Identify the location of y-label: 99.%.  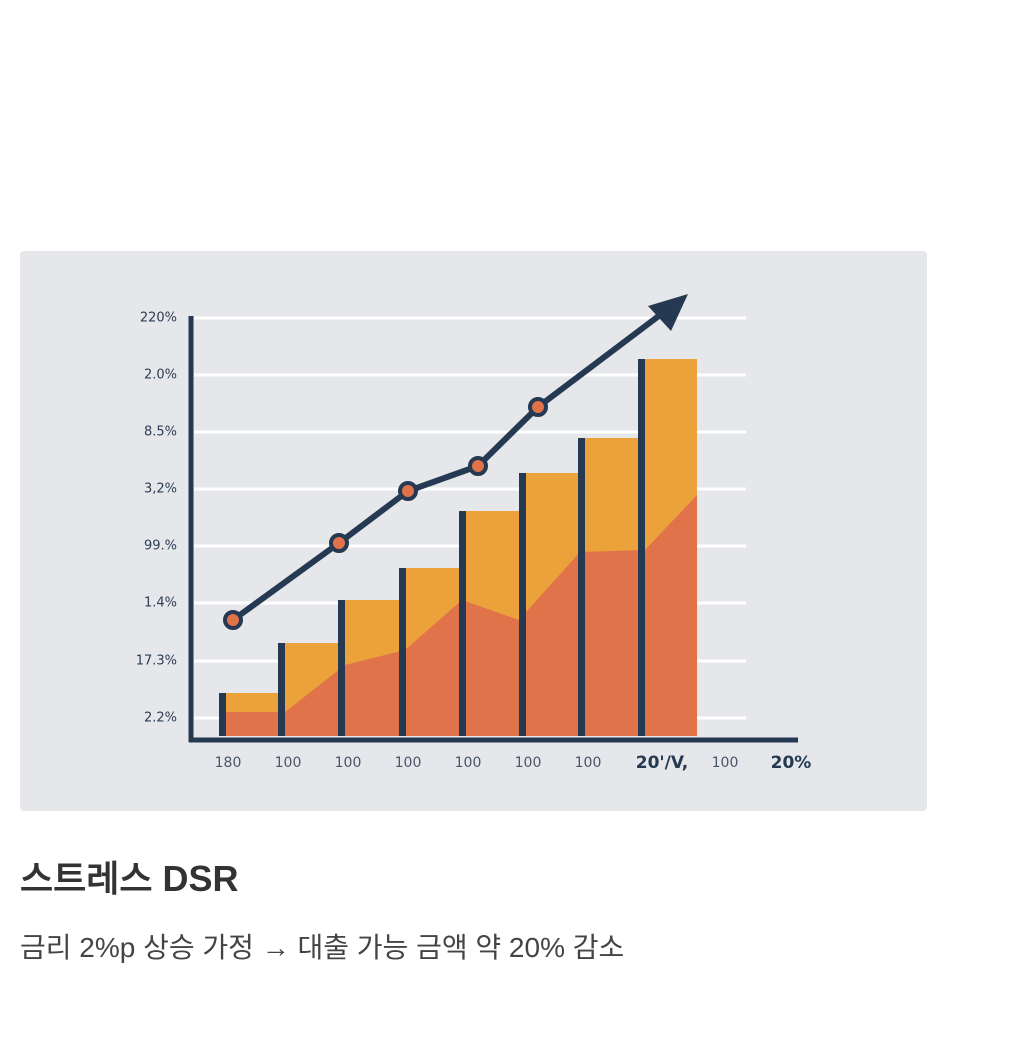
(160, 546).